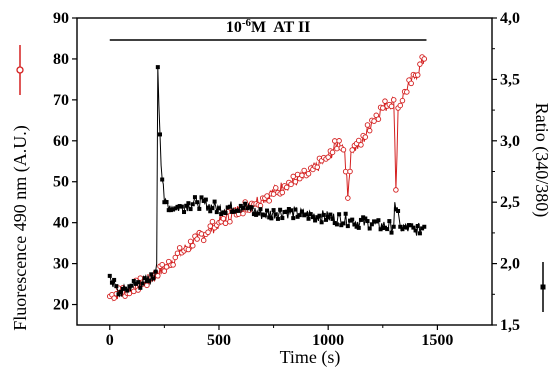  I want to click on treatment-concentration-base: 10, so click(234, 27).